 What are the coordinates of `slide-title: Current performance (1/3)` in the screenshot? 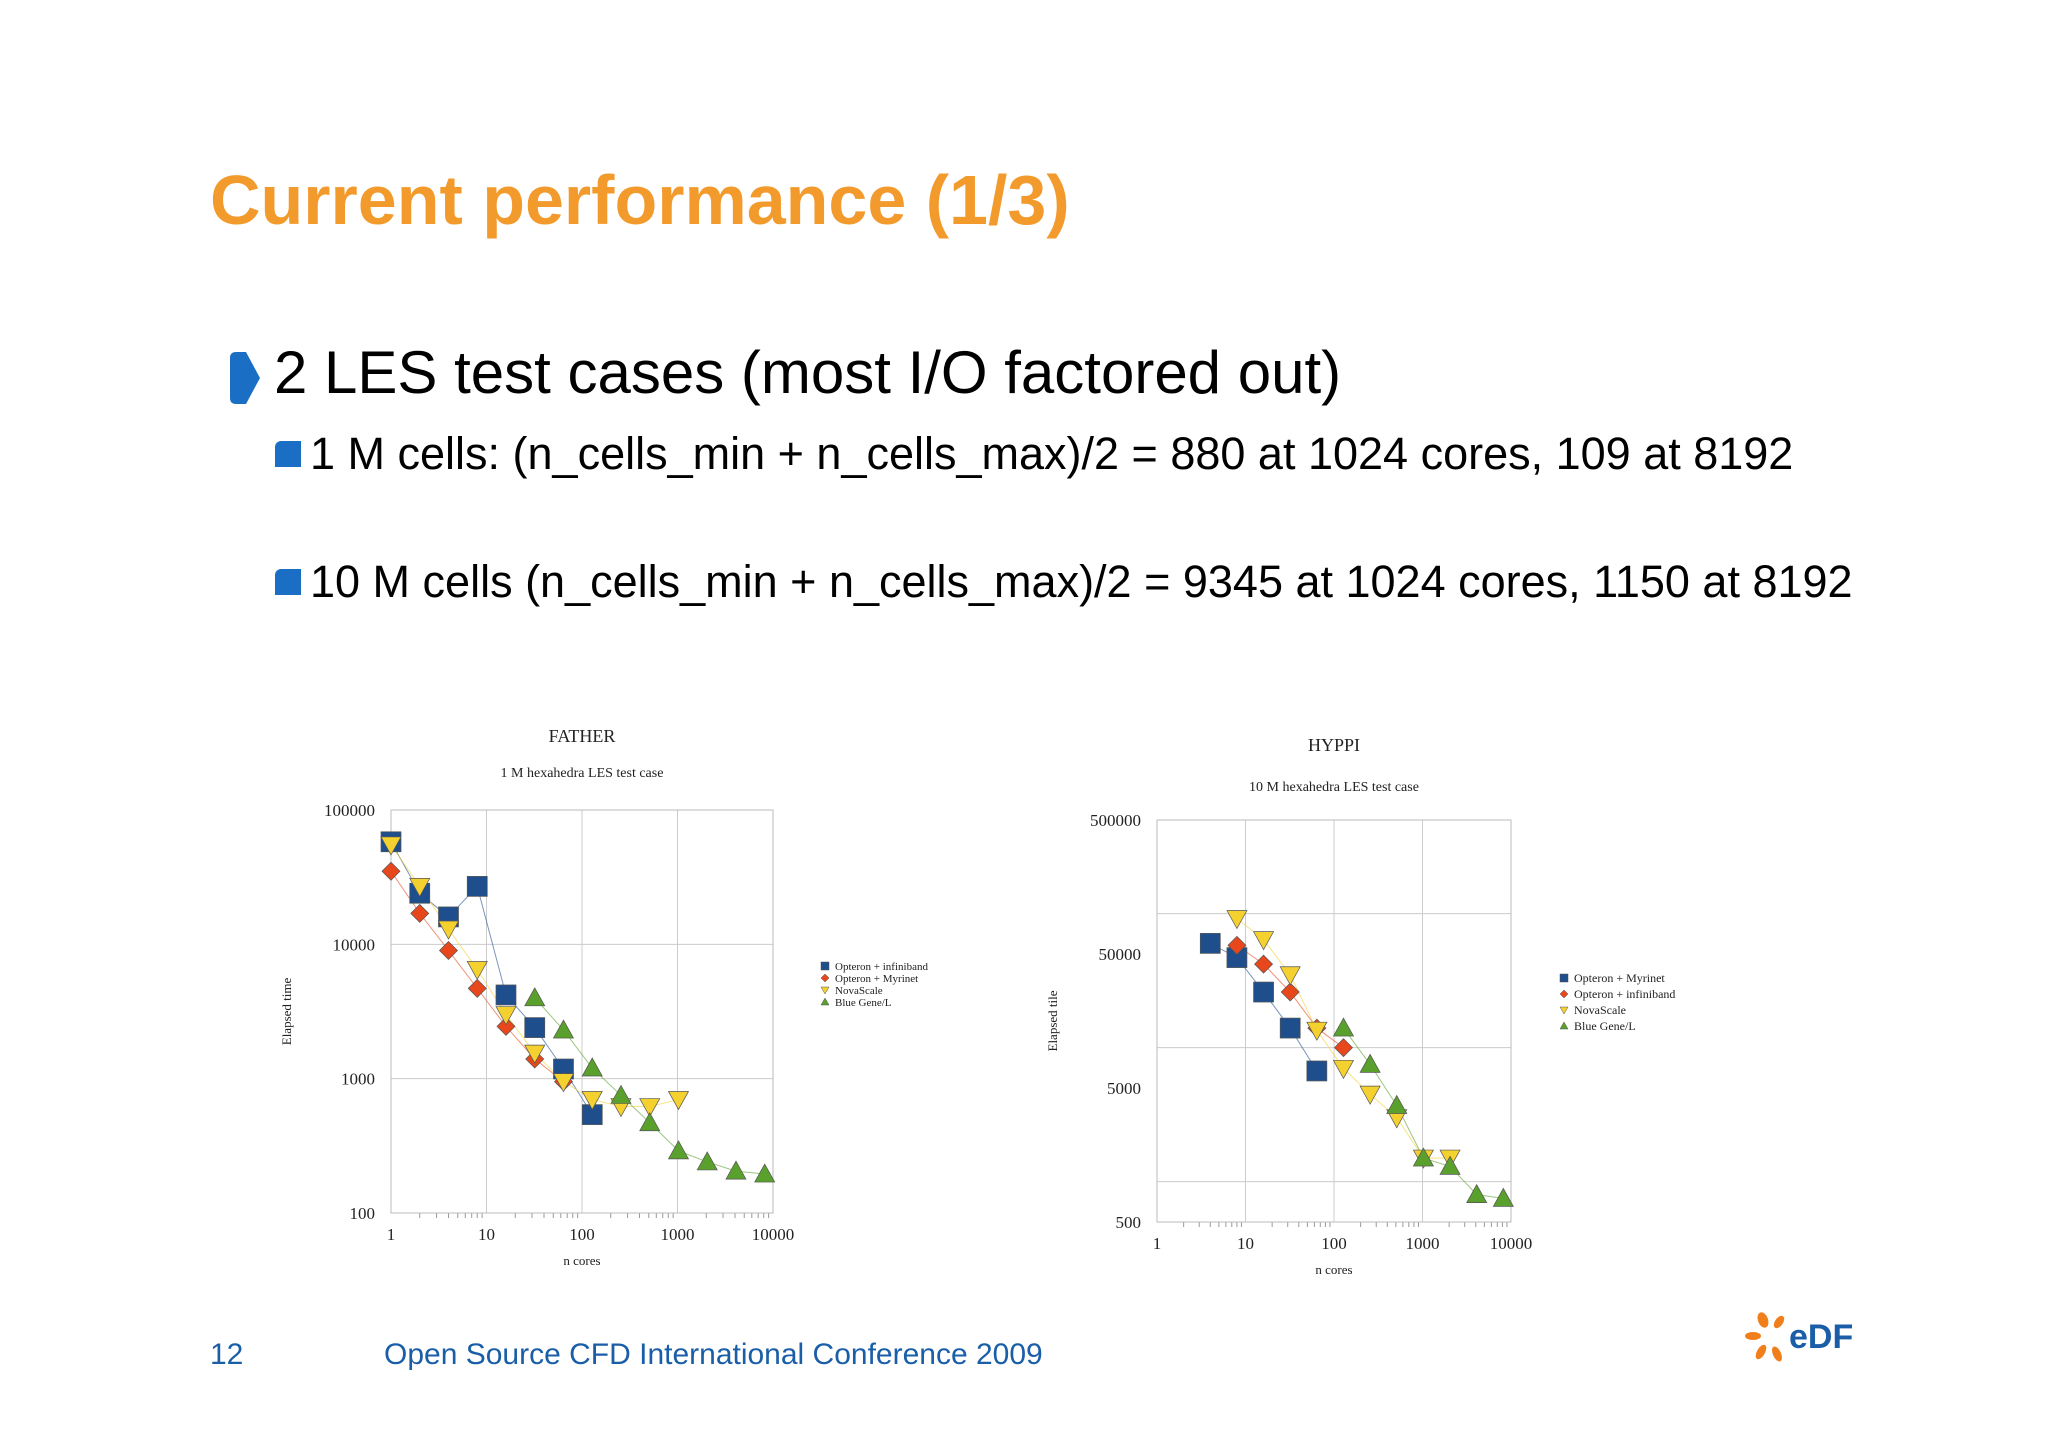 It's located at (640, 200).